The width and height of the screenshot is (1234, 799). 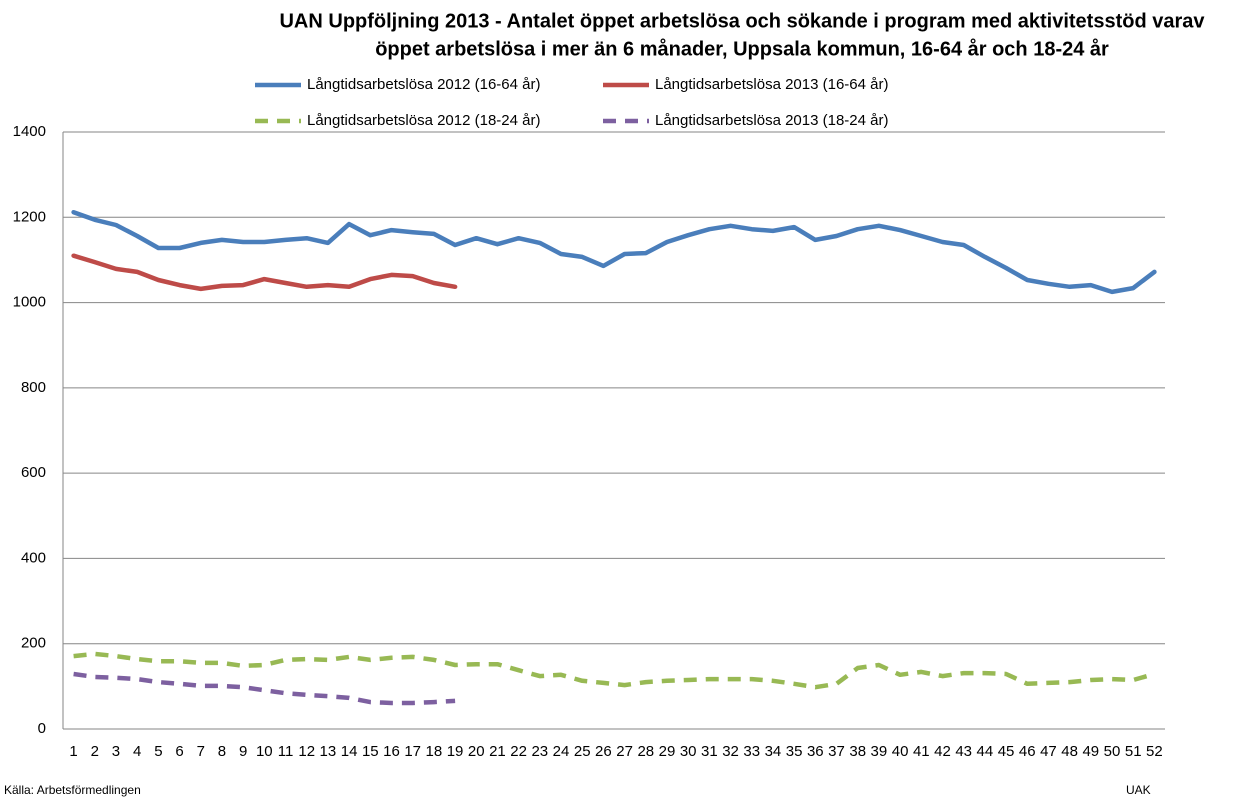 What do you see at coordinates (815, 751) in the screenshot?
I see `x-tick-label: 36` at bounding box center [815, 751].